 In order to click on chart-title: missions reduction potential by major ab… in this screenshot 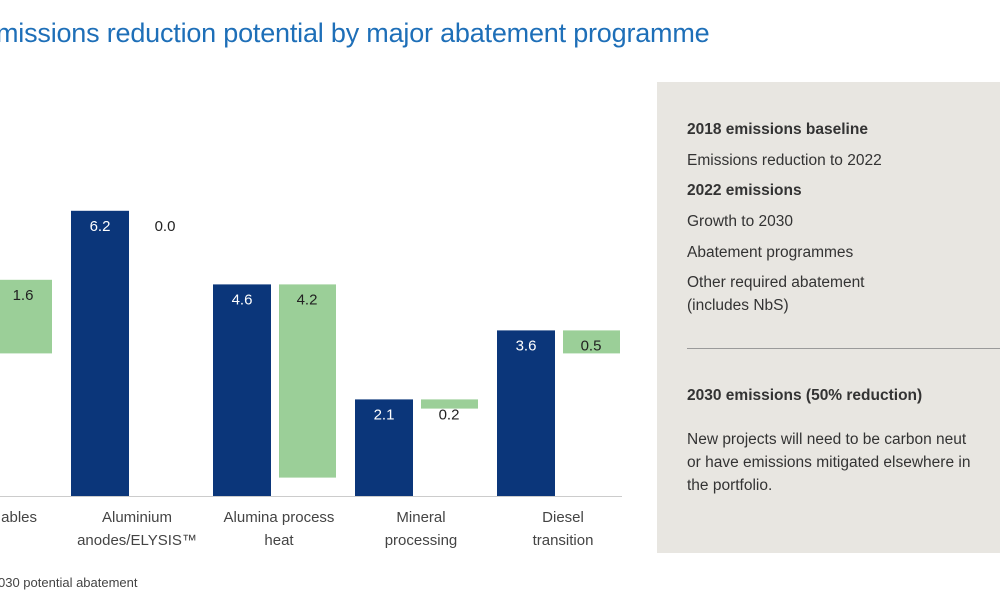, I will do `click(355, 33)`.